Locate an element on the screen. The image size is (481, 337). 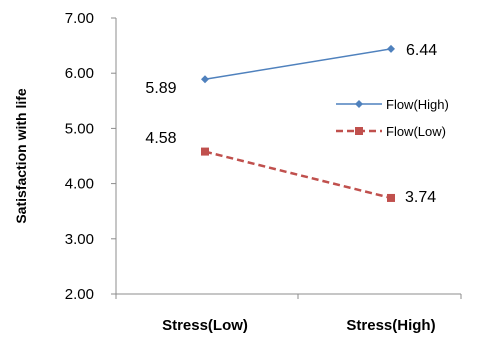
y-tick-label: 3.00 is located at coordinates (79, 239).